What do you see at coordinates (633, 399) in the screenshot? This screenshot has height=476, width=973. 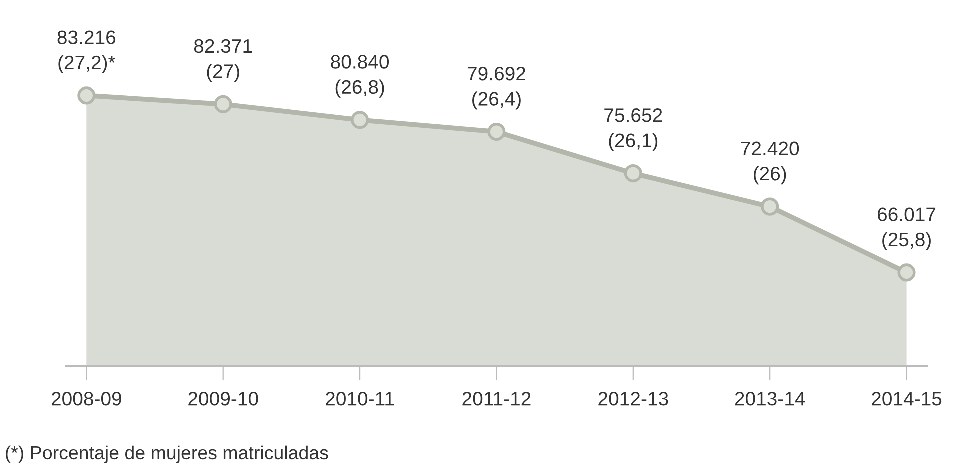 I see `x-tick-label: 2012-13` at bounding box center [633, 399].